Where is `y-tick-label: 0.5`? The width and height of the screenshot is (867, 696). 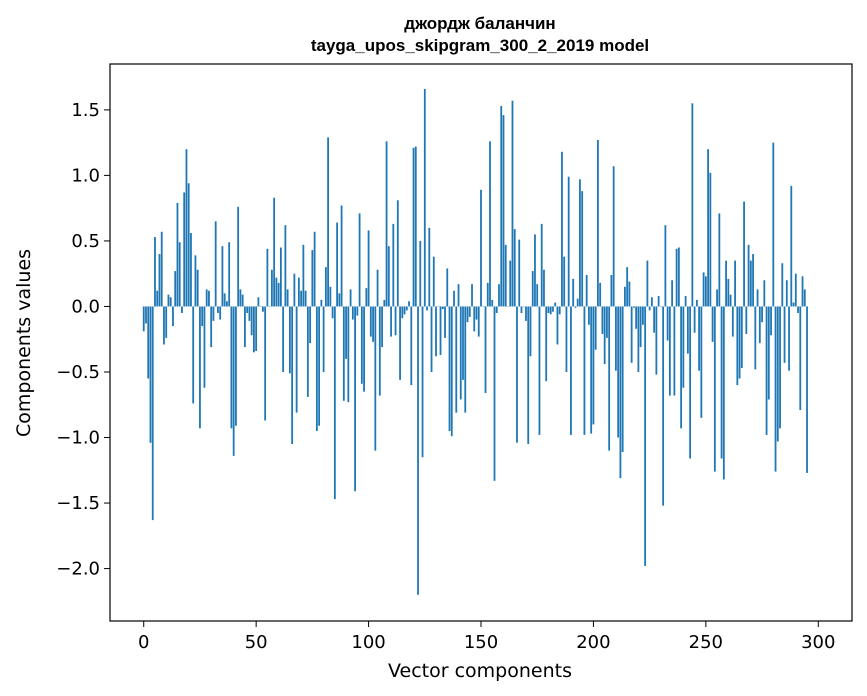 y-tick-label: 0.5 is located at coordinates (85, 241).